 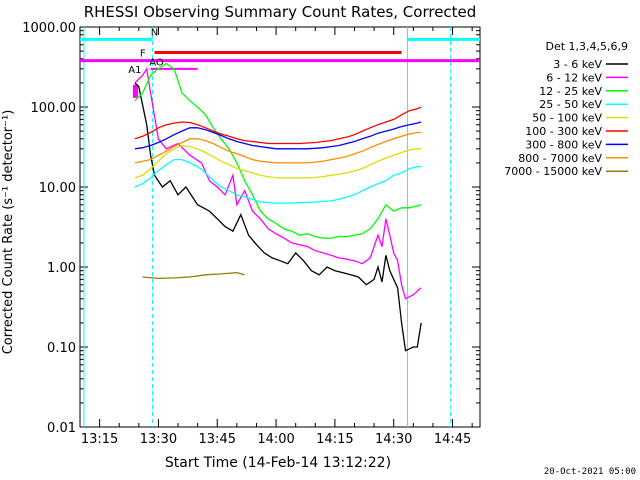 I want to click on legend-label: 100 - 300 keV, so click(x=563, y=131).